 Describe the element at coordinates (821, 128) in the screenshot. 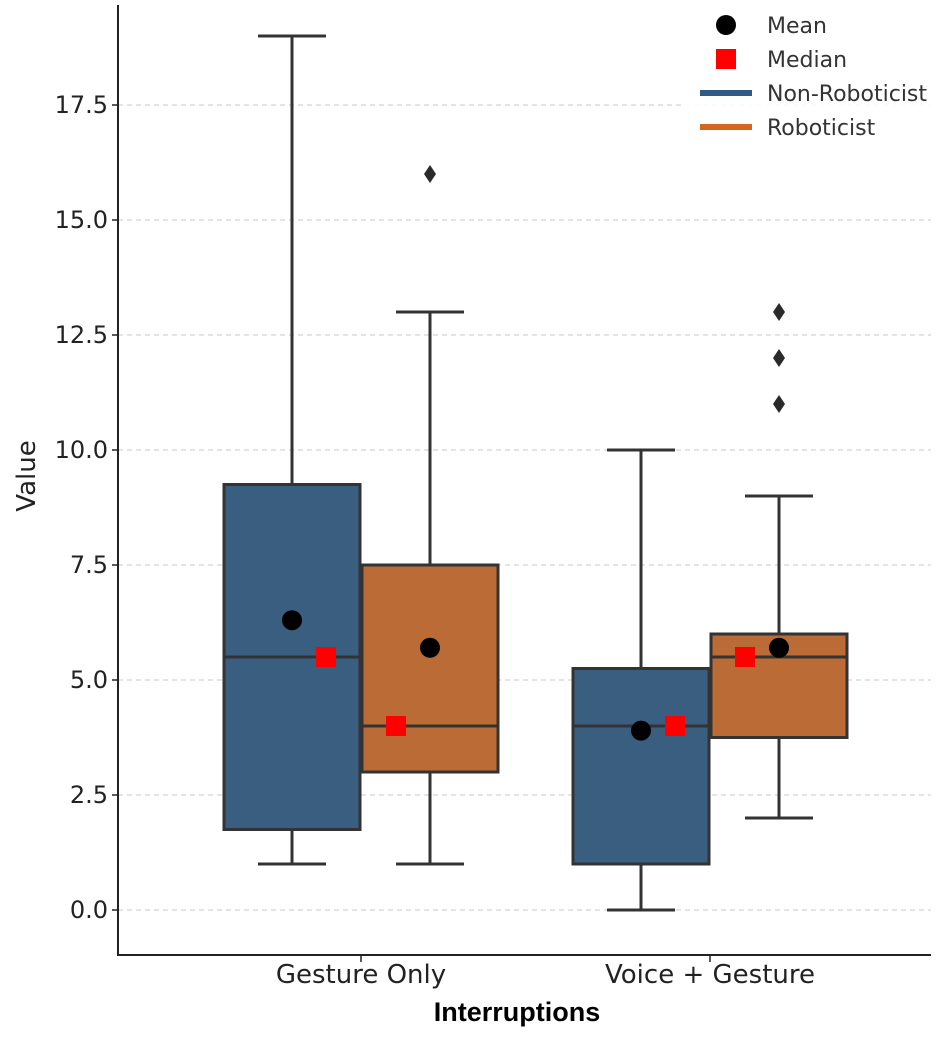

I see `legend-label: Roboticist` at that location.